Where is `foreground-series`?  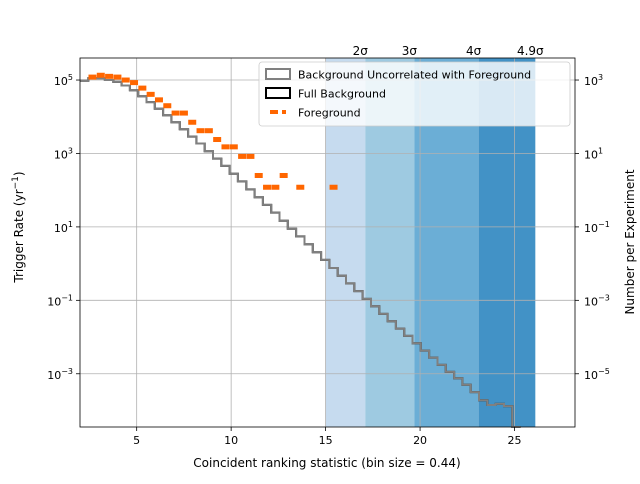
foreground-series is located at coordinates (213, 131).